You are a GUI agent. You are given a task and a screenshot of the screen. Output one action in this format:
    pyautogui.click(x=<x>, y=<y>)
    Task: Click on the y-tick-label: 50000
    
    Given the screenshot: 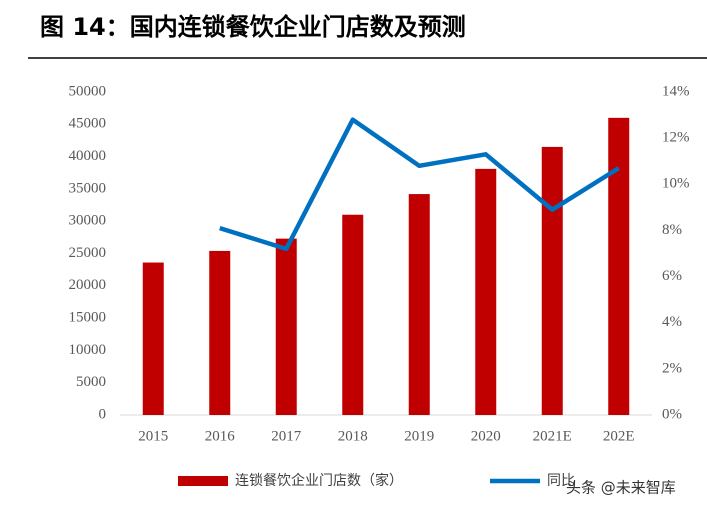 What is the action you would take?
    pyautogui.click(x=88, y=91)
    